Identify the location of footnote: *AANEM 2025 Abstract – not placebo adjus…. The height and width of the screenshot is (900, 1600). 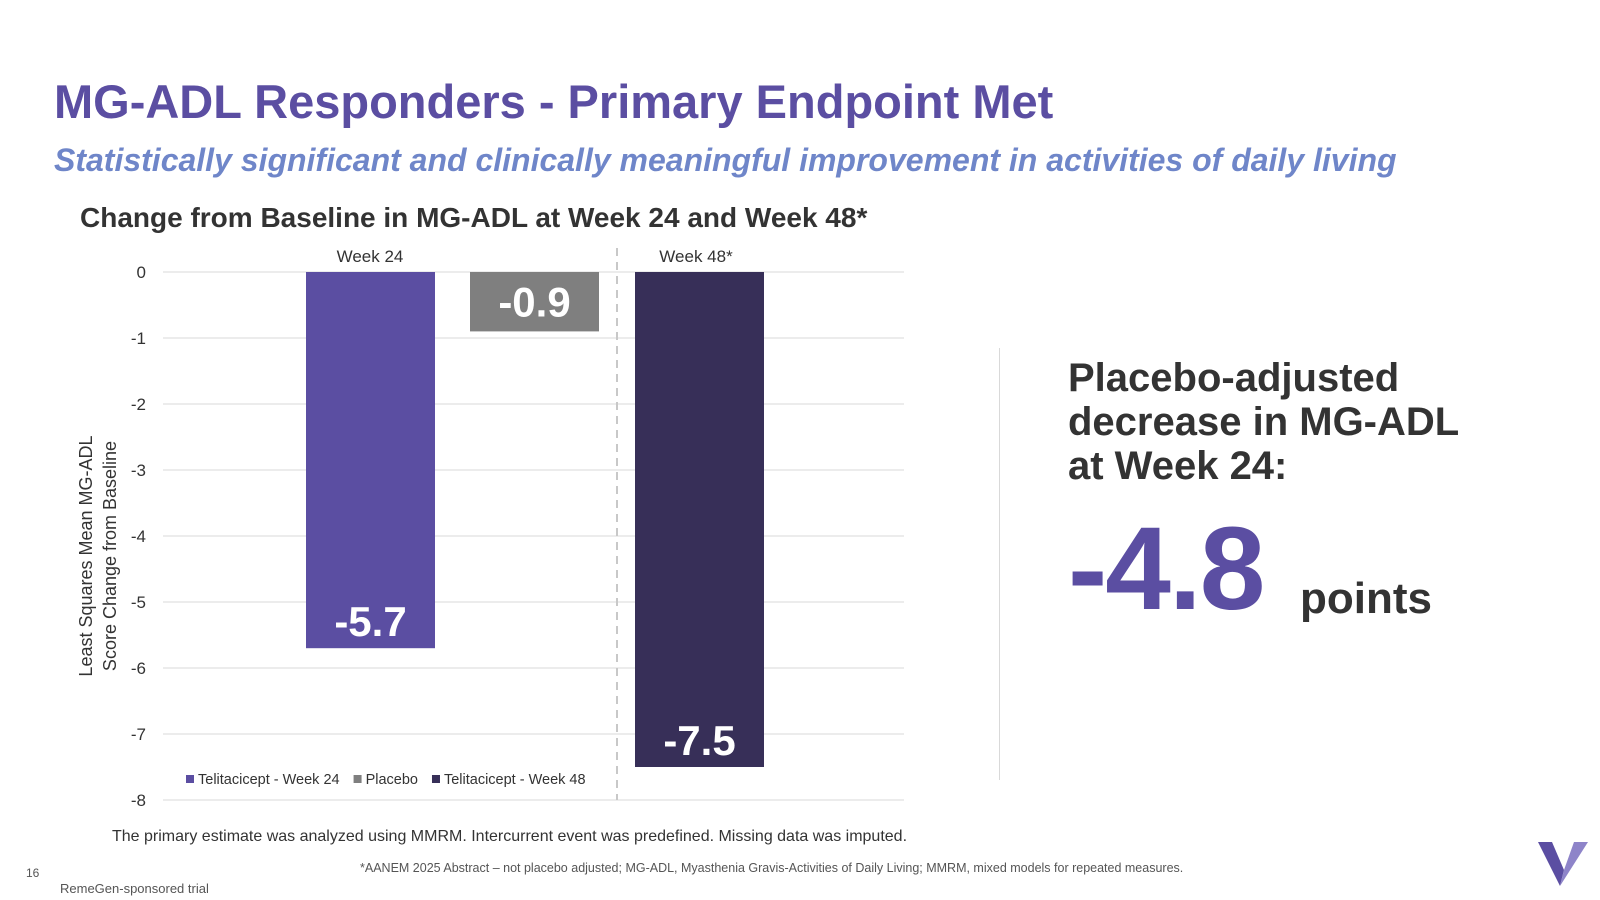
(772, 868).